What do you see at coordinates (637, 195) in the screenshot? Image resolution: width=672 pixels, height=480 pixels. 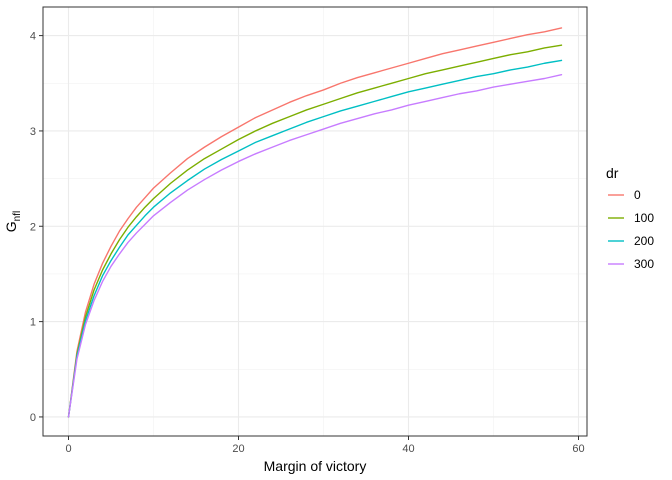 I see `legend-label-0: 0` at bounding box center [637, 195].